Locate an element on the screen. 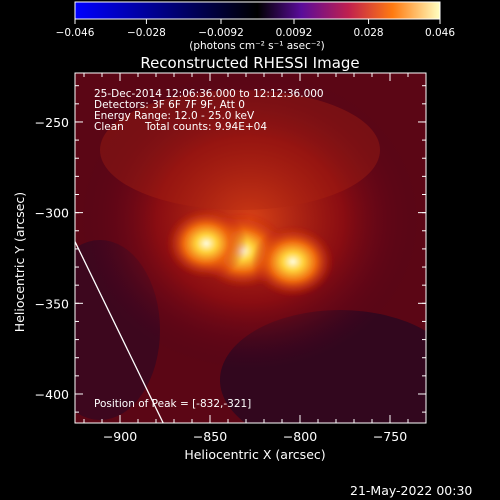 The width and height of the screenshot is (500, 500). y-tick-label: −250 is located at coordinates (52, 122).